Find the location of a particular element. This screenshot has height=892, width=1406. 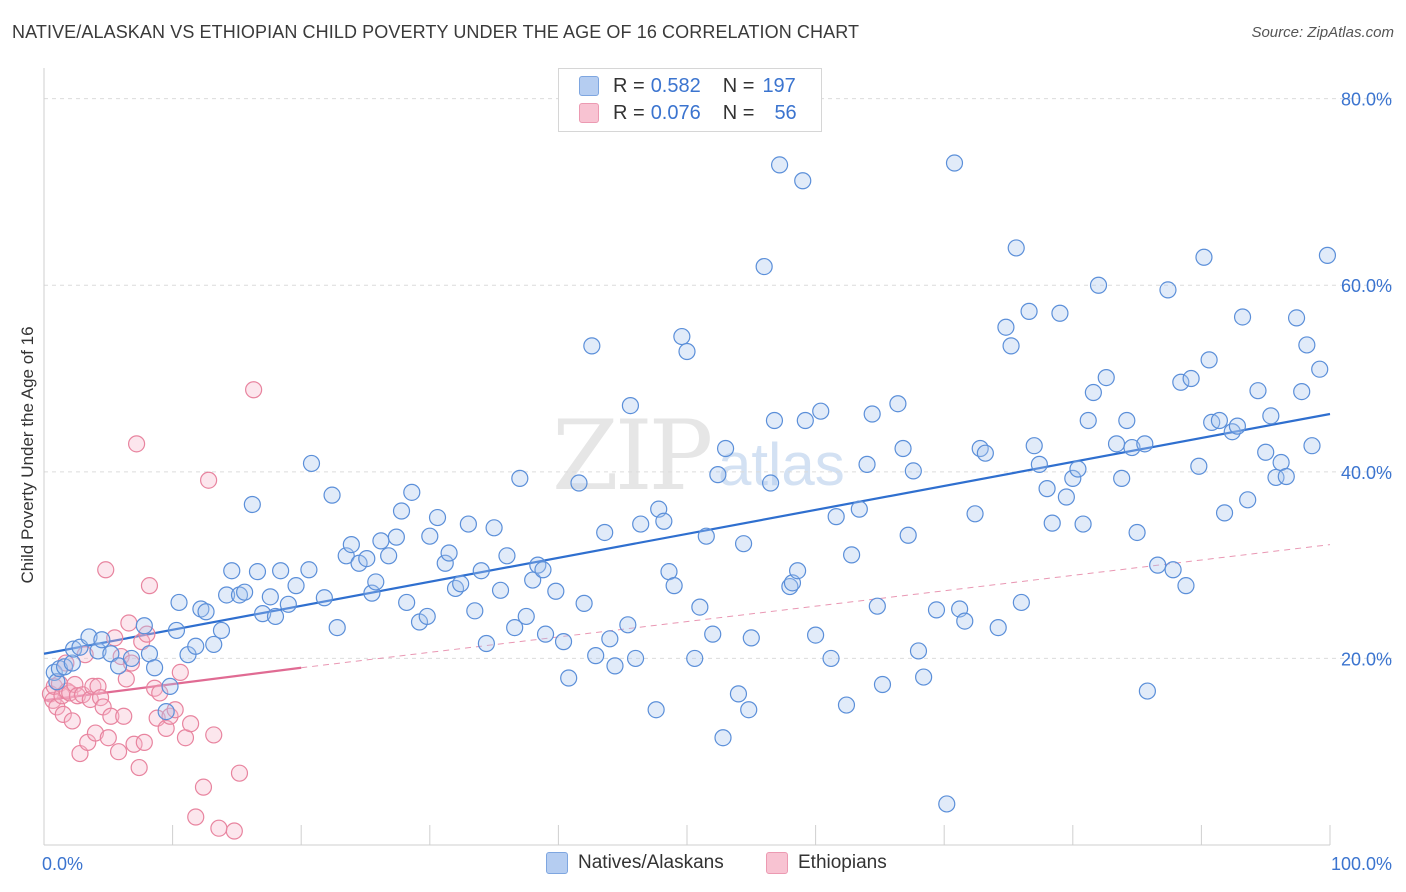

legend-row-natives: R = 0.582 N = 197 is located at coordinates (687, 86).